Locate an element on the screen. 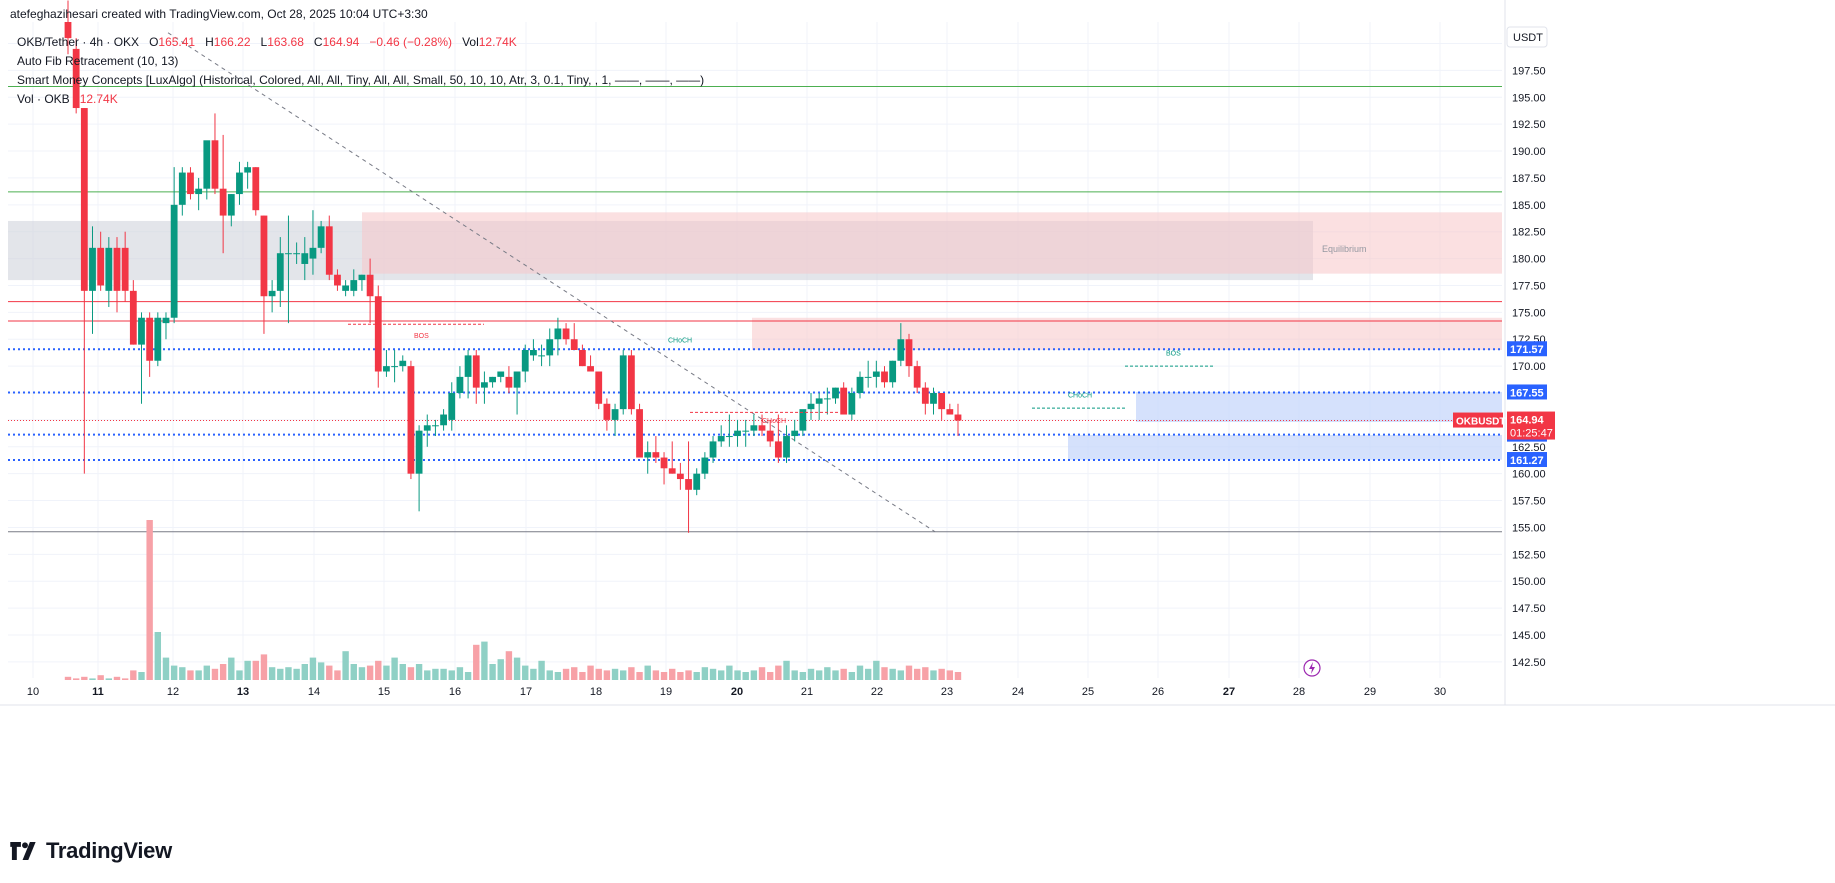 This screenshot has width=1835, height=883. symbol-tag is located at coordinates (1478, 420).